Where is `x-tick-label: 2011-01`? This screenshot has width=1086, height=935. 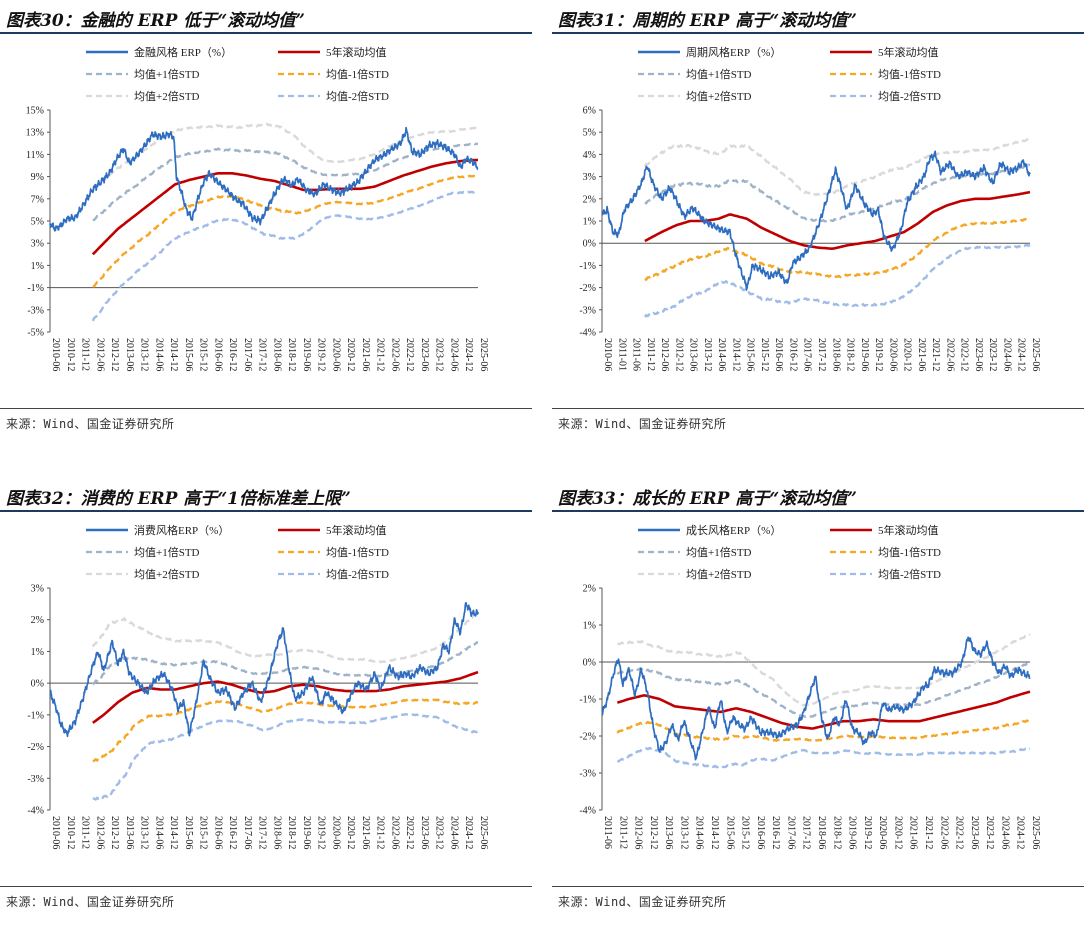
x-tick-label: 2011-01 is located at coordinates (621, 354).